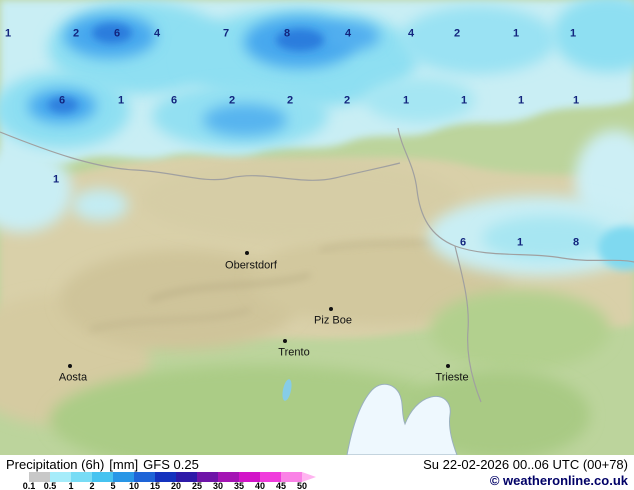 This screenshot has width=634, height=490. I want to click on legend-tick: 5, so click(113, 485).